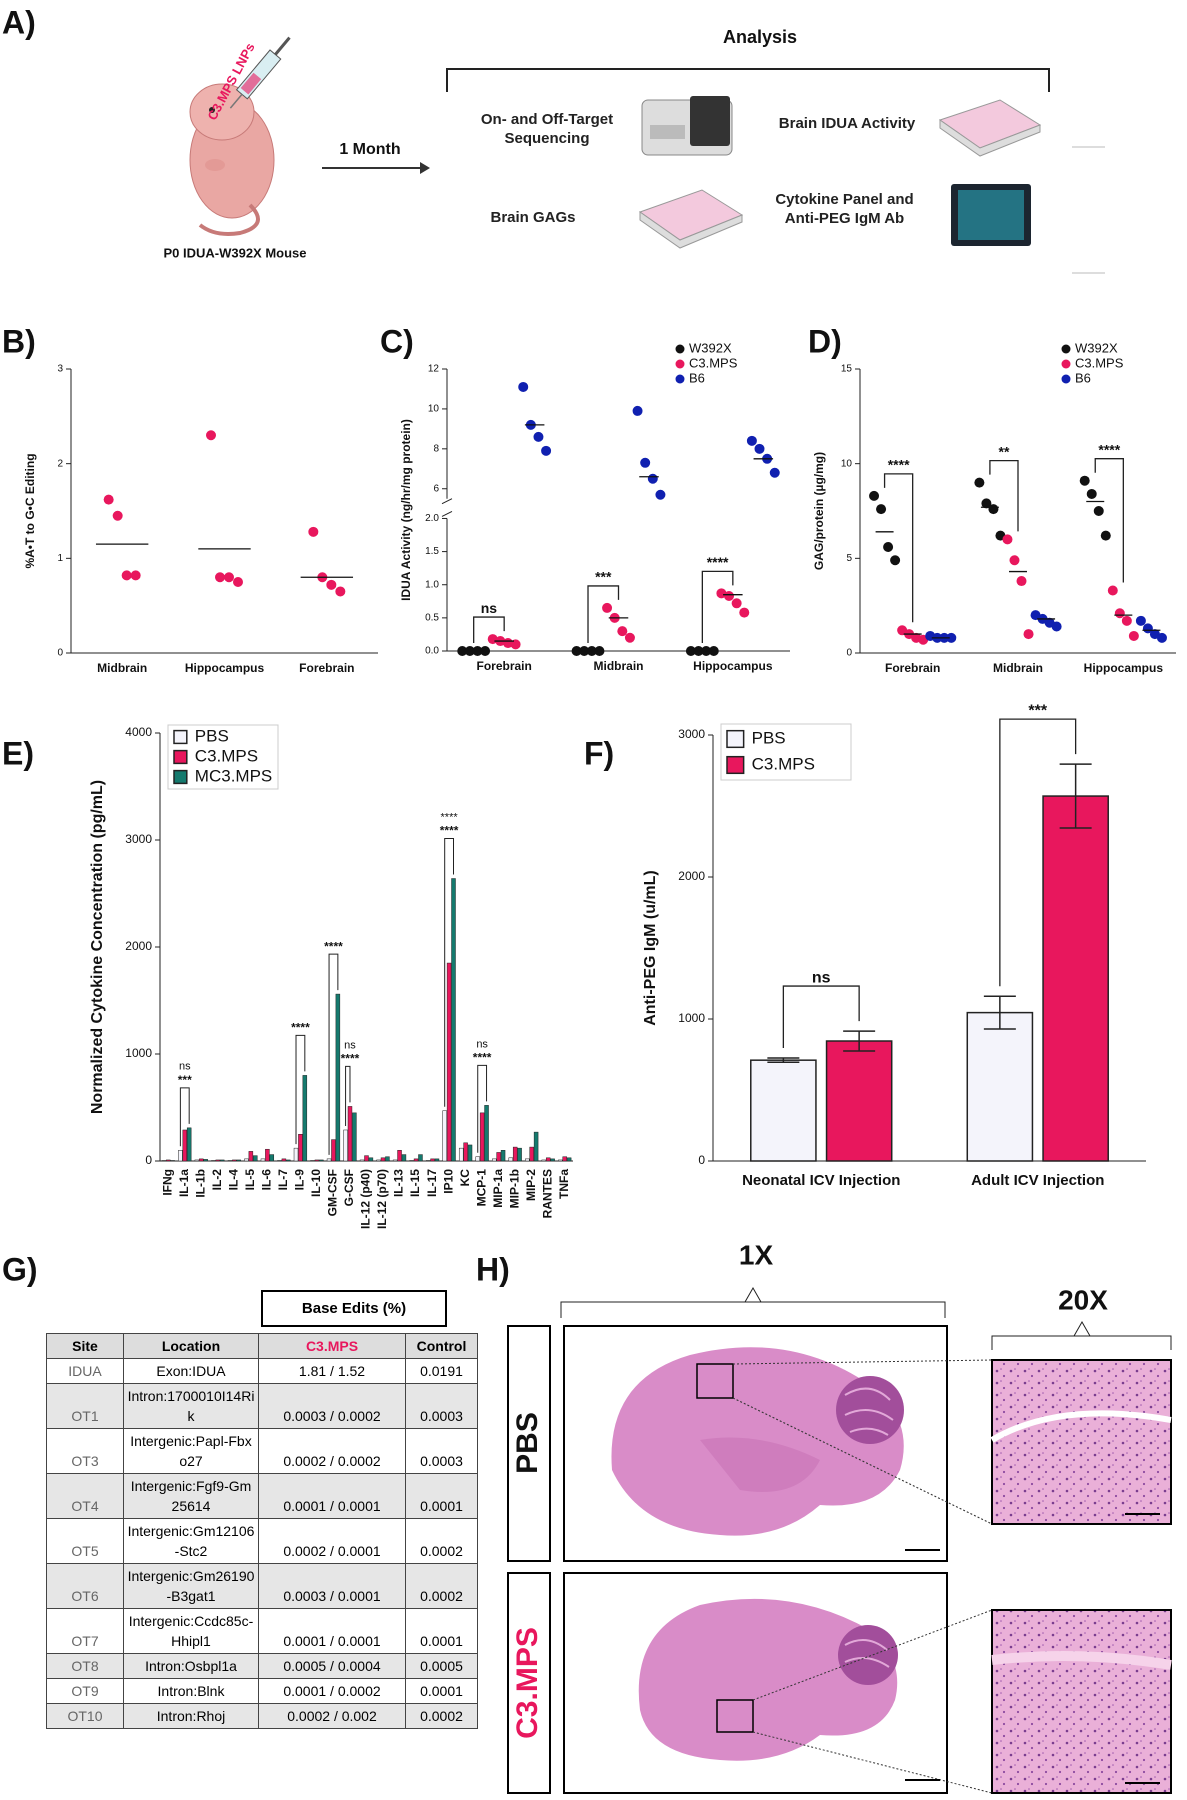  Describe the element at coordinates (60, 463) in the screenshot. I see `y-tick-label: 2` at that location.